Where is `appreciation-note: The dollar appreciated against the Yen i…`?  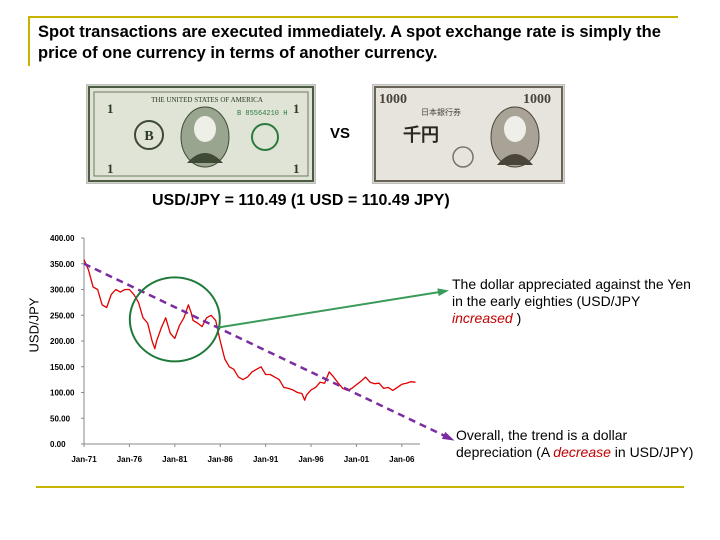
appreciation-note: The dollar appreciated against the Yen i… is located at coordinates (577, 301).